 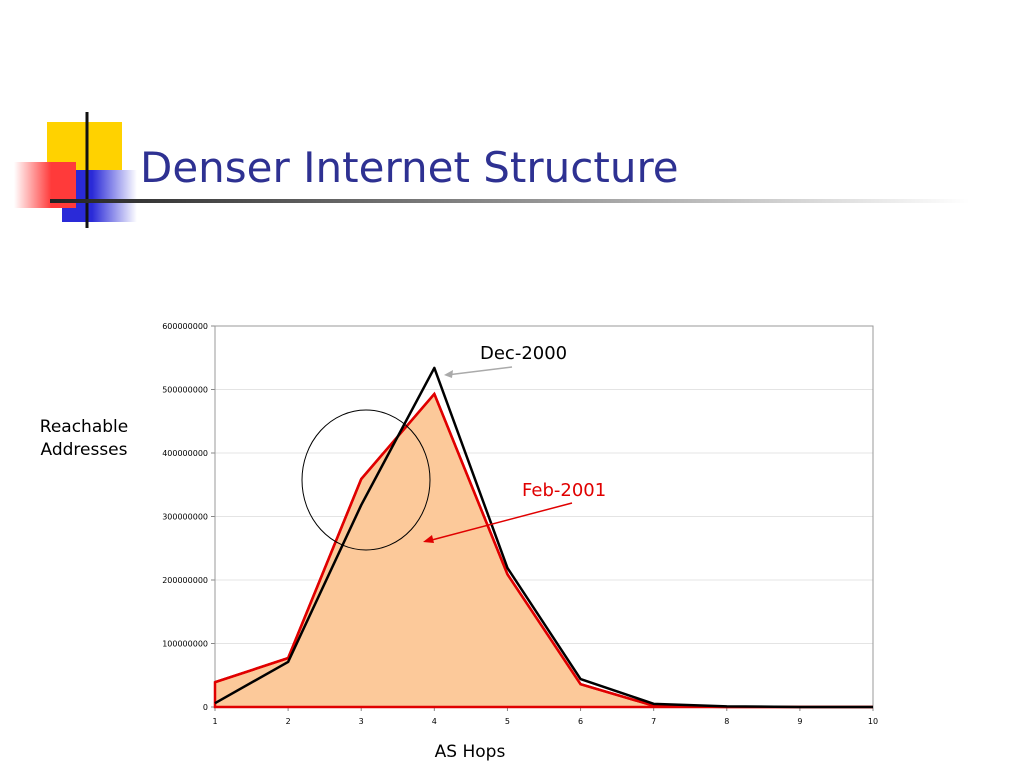 I want to click on y-tick-label: 400000000, so click(x=185, y=453).